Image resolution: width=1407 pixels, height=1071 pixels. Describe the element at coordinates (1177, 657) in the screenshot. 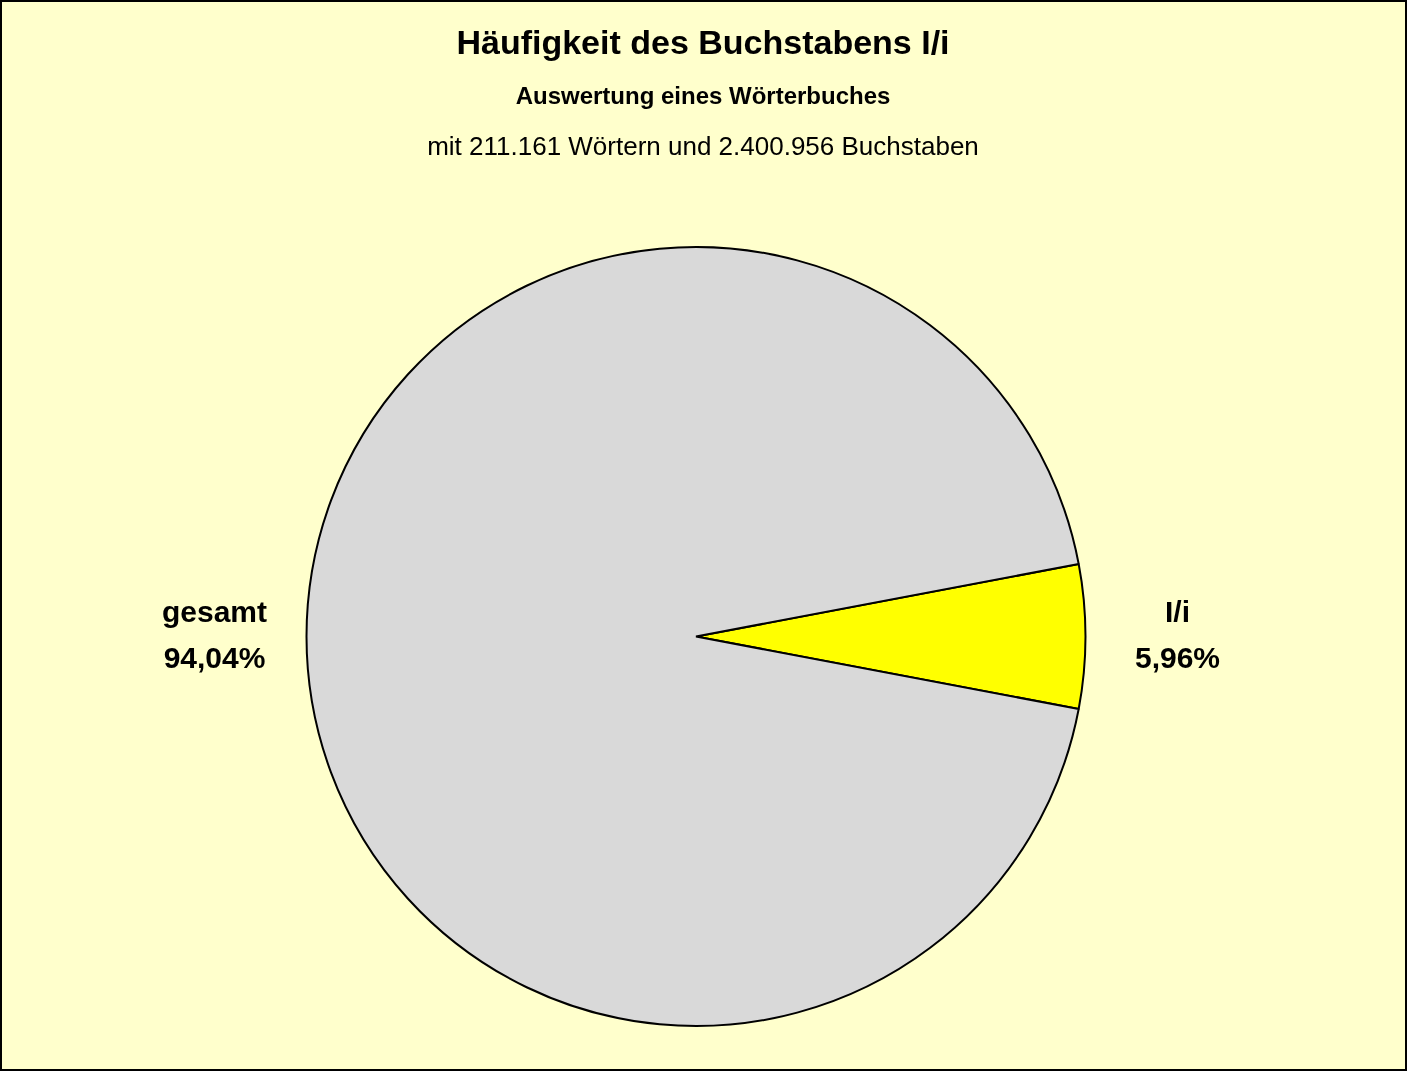

I see `data-label: 5,96%` at that location.